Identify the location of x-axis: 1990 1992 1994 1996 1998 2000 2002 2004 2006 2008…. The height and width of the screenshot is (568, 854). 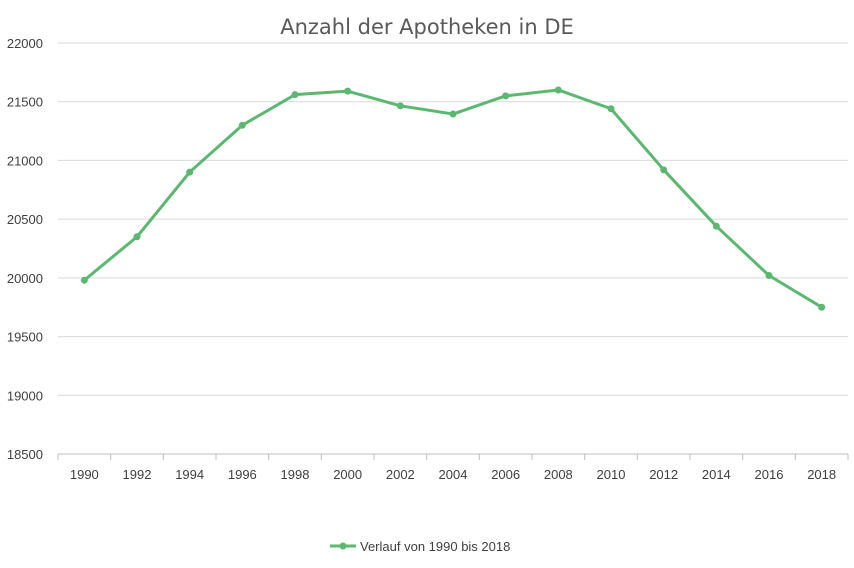
(453, 467).